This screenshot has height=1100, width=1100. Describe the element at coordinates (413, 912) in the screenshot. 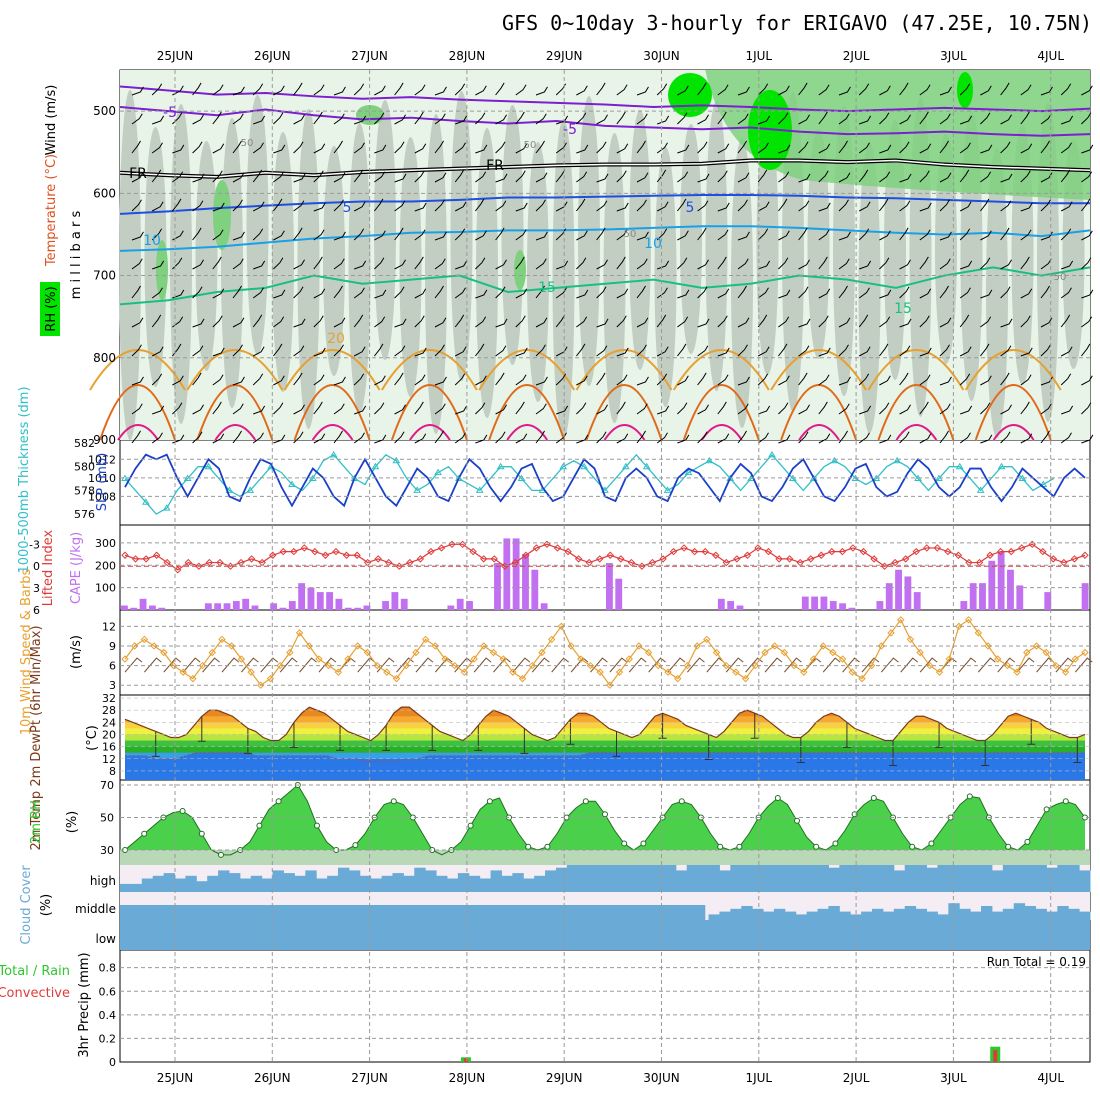

I see `cloud-mid-fill` at that location.